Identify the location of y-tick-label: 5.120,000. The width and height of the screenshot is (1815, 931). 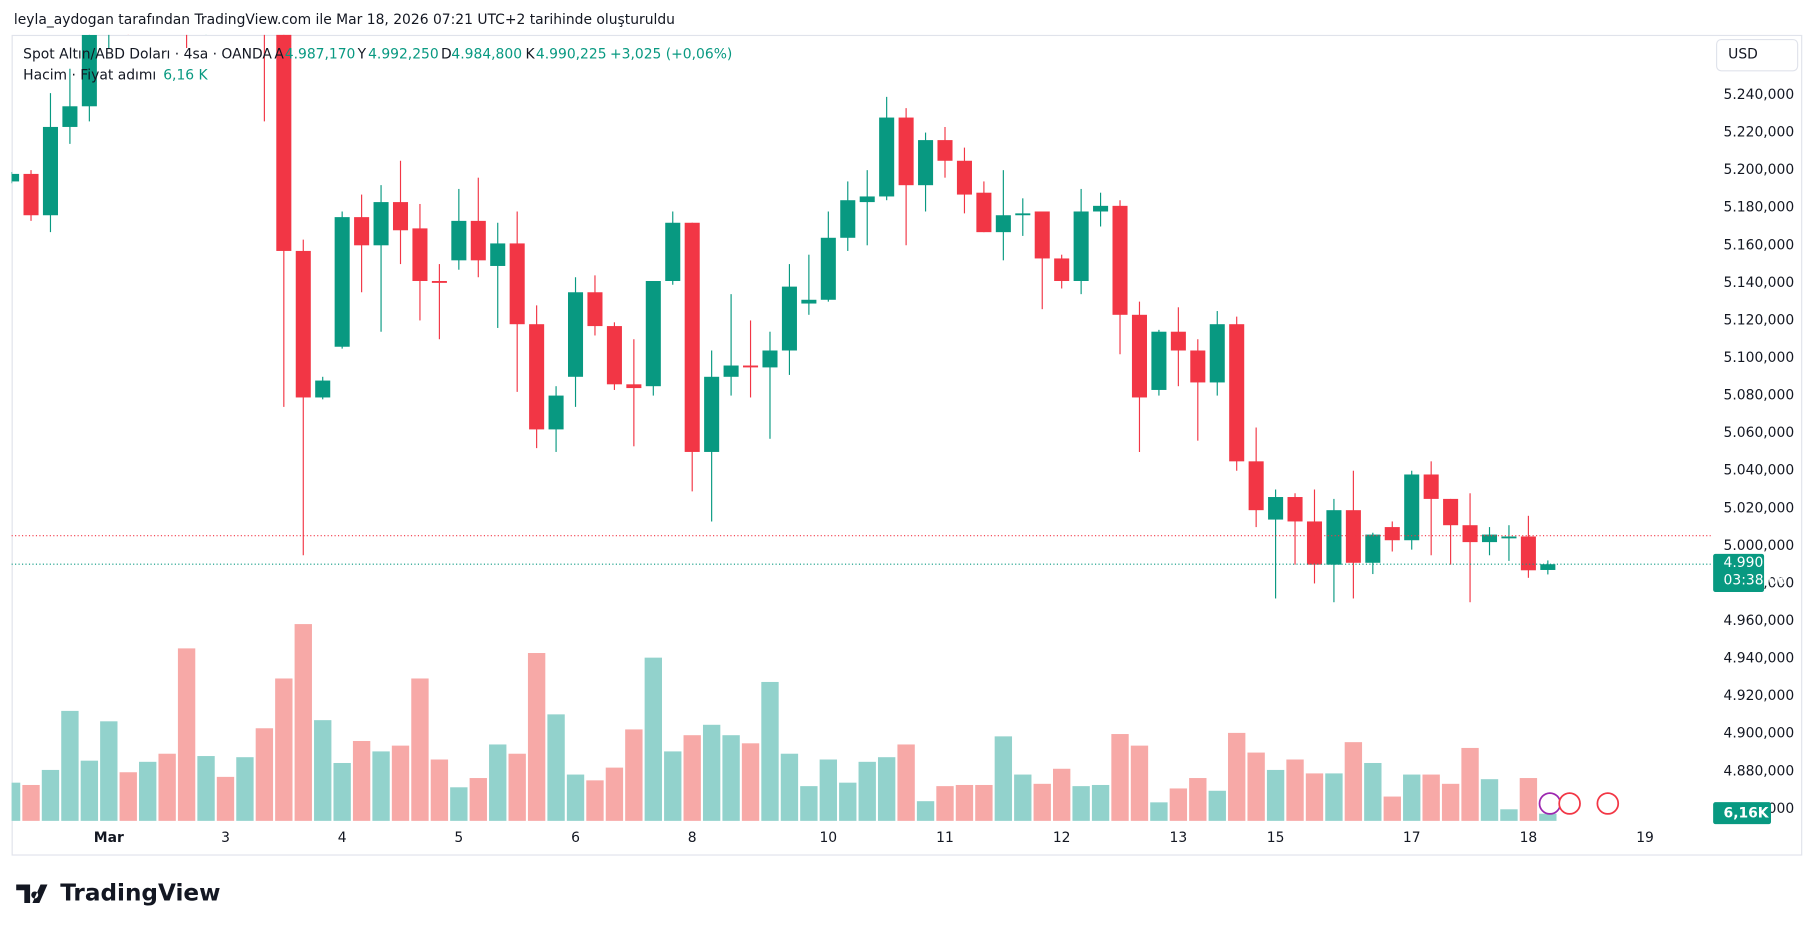
(1759, 320).